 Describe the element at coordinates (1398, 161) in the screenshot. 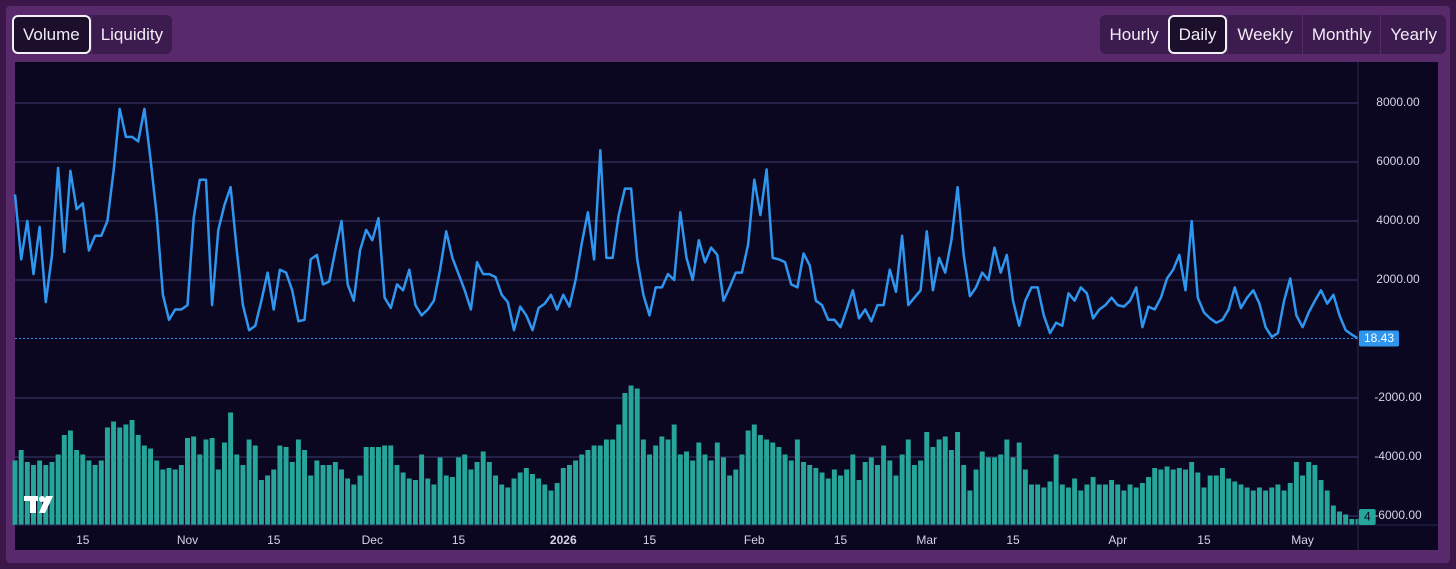

I see `y-tick-label: 6000.00` at that location.